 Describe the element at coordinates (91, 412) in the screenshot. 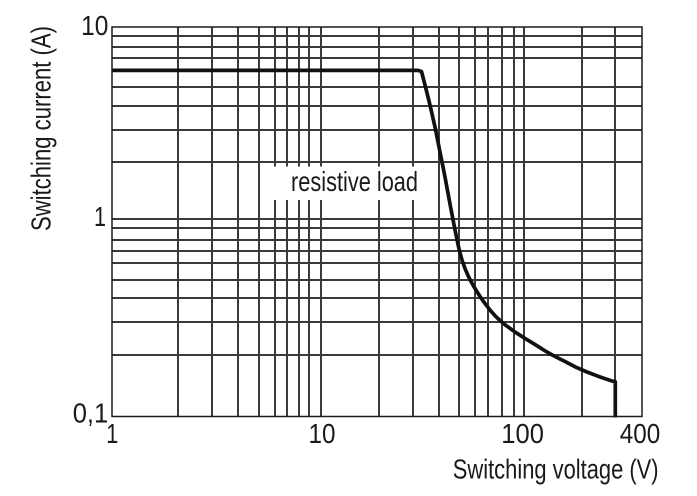

I see `svg-text: 0,1` at that location.